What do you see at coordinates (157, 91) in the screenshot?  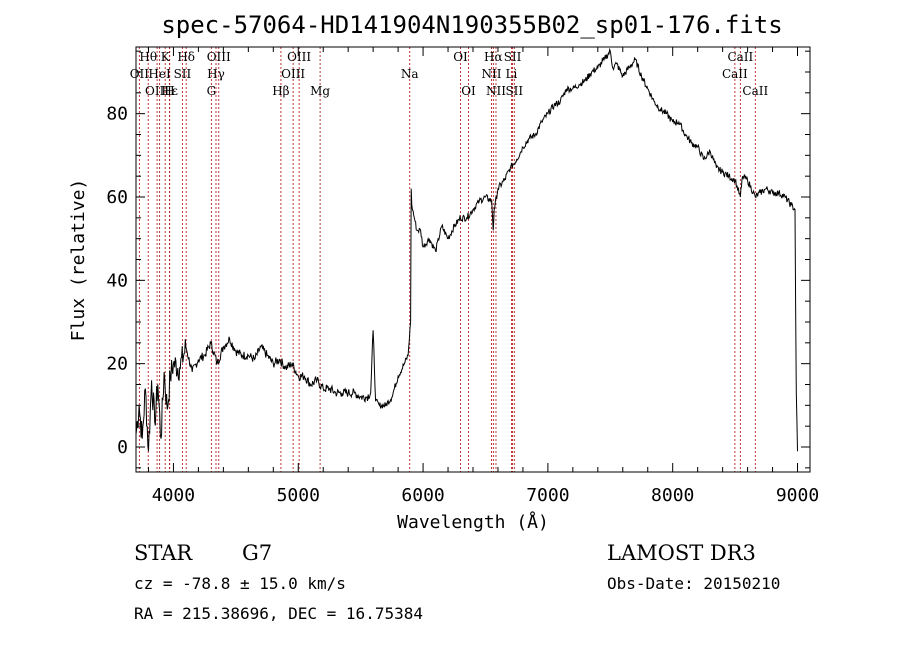 I see `line-label-2: OIII` at bounding box center [157, 91].